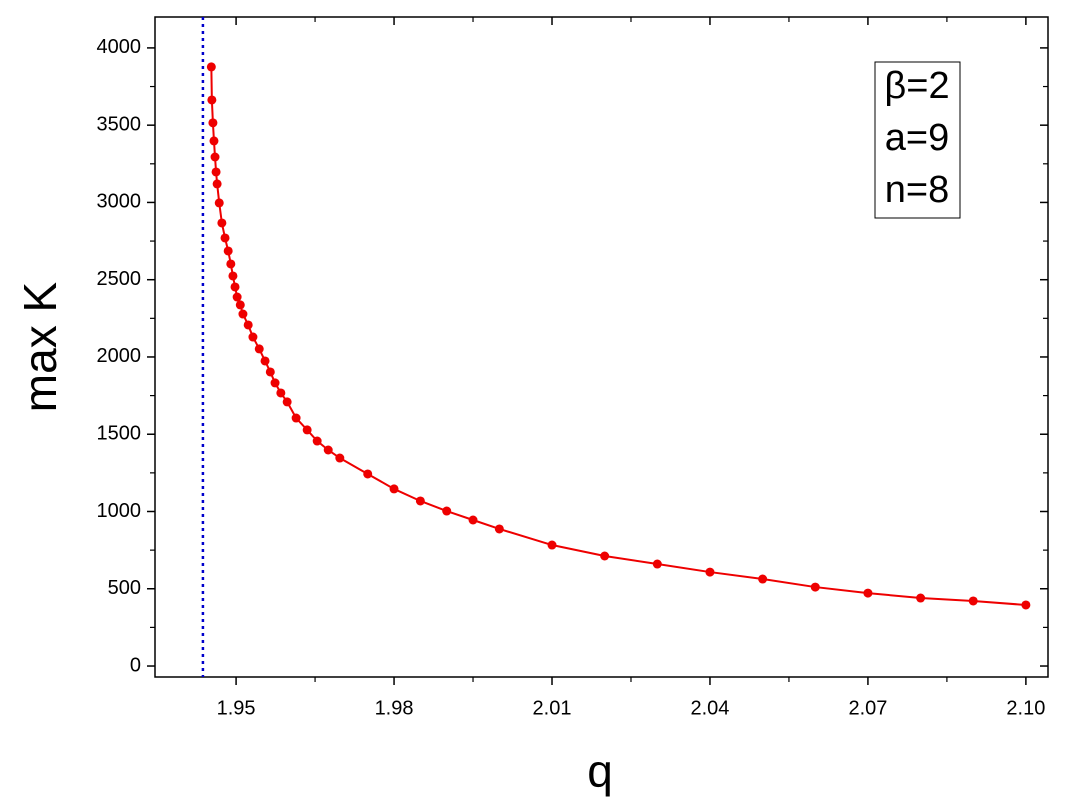  What do you see at coordinates (1025, 708) in the screenshot?
I see `x-tick-label: 2.10` at bounding box center [1025, 708].